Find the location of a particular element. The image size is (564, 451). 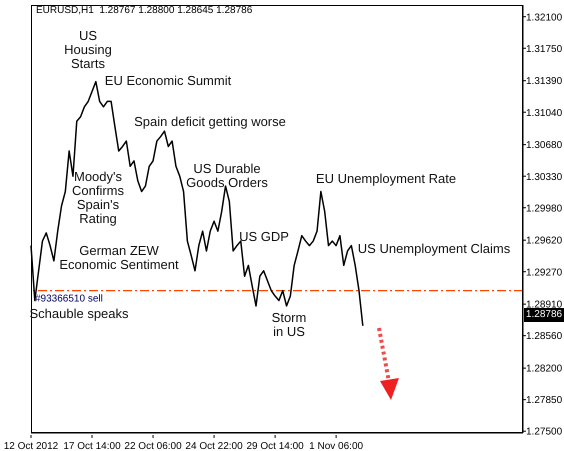

y-tick-label: 1.28560 is located at coordinates (544, 336).